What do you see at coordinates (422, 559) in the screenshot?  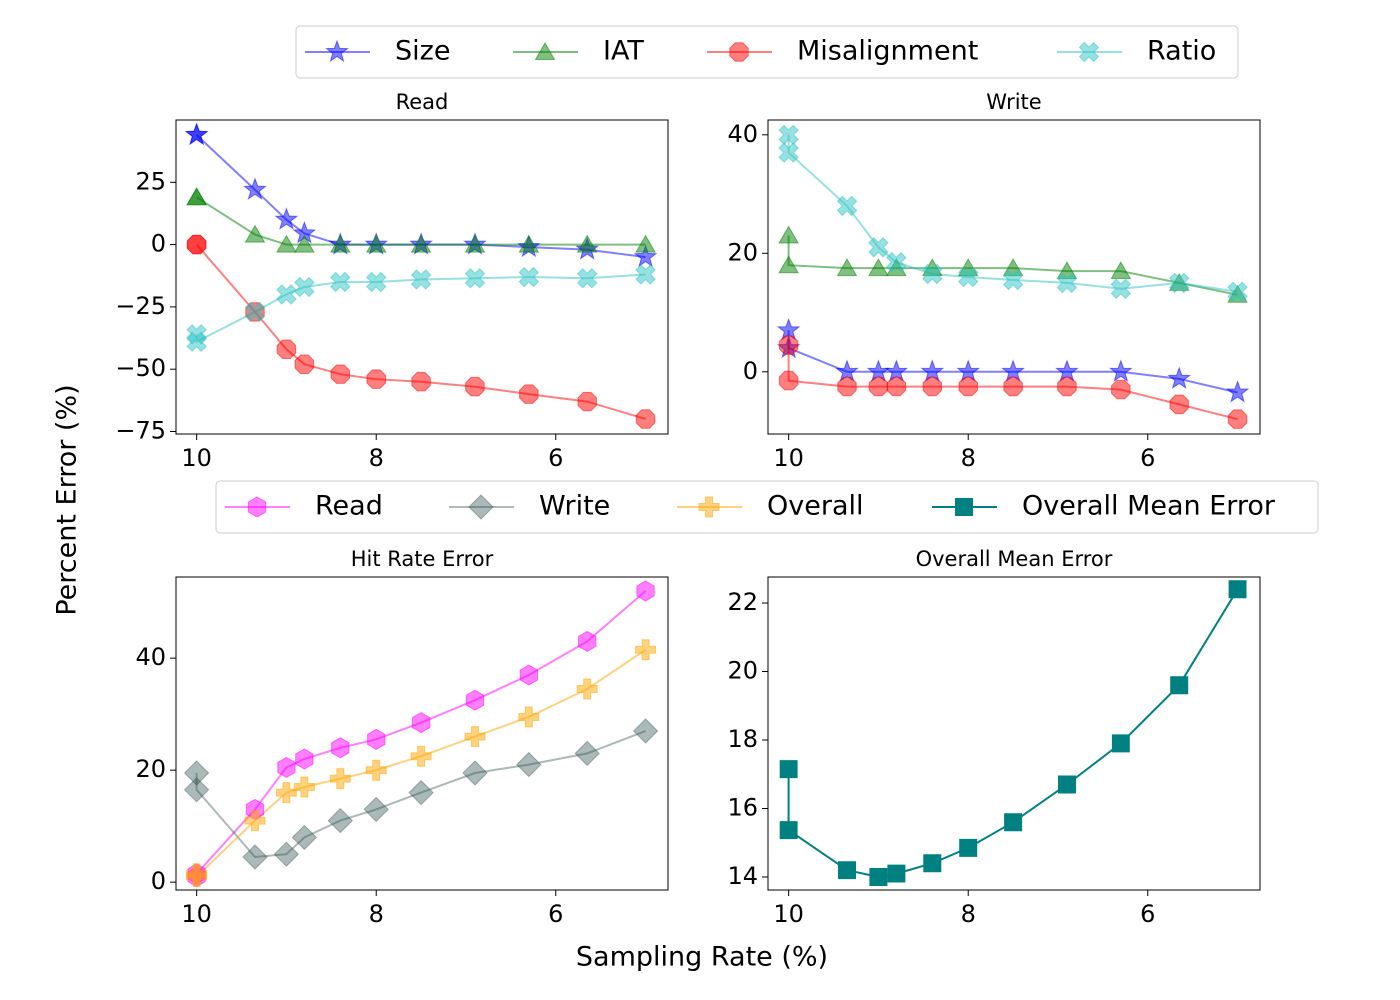 I see `subplot-title: Hit Rate Error` at bounding box center [422, 559].